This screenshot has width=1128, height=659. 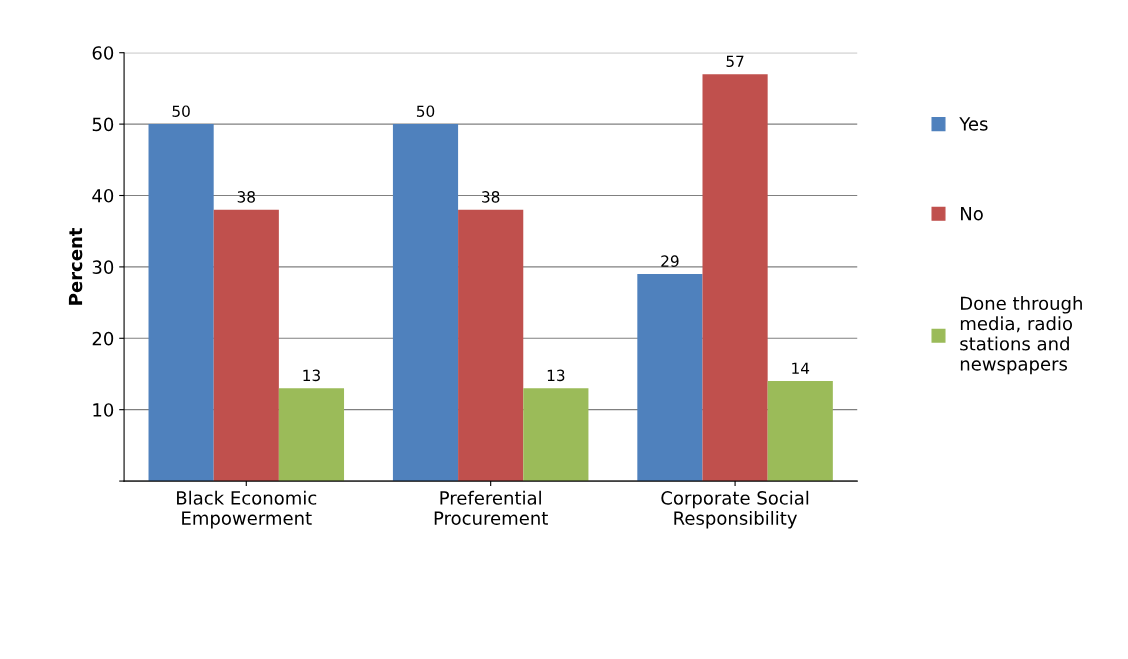 What do you see at coordinates (670, 261) in the screenshot?
I see `data-label: 29` at bounding box center [670, 261].